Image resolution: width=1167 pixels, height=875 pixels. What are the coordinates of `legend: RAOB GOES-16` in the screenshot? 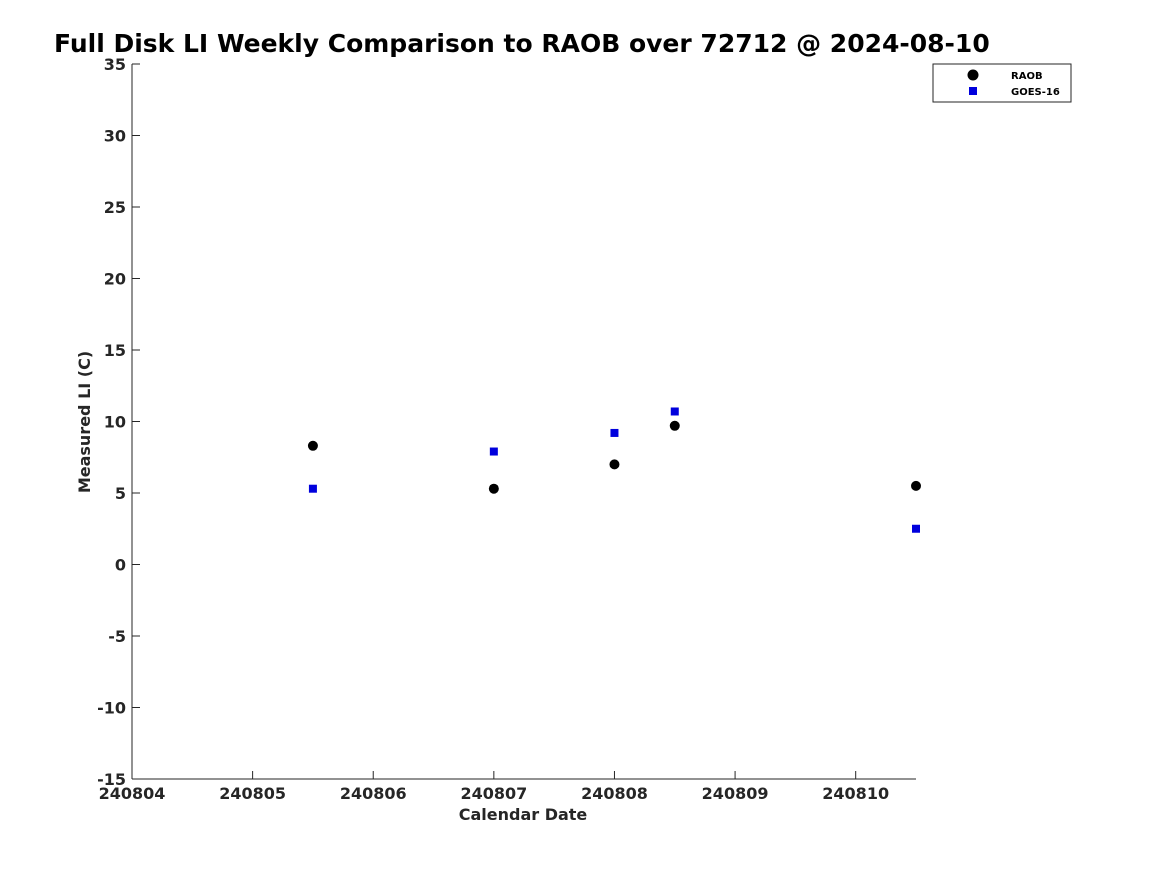 It's located at (1002, 83).